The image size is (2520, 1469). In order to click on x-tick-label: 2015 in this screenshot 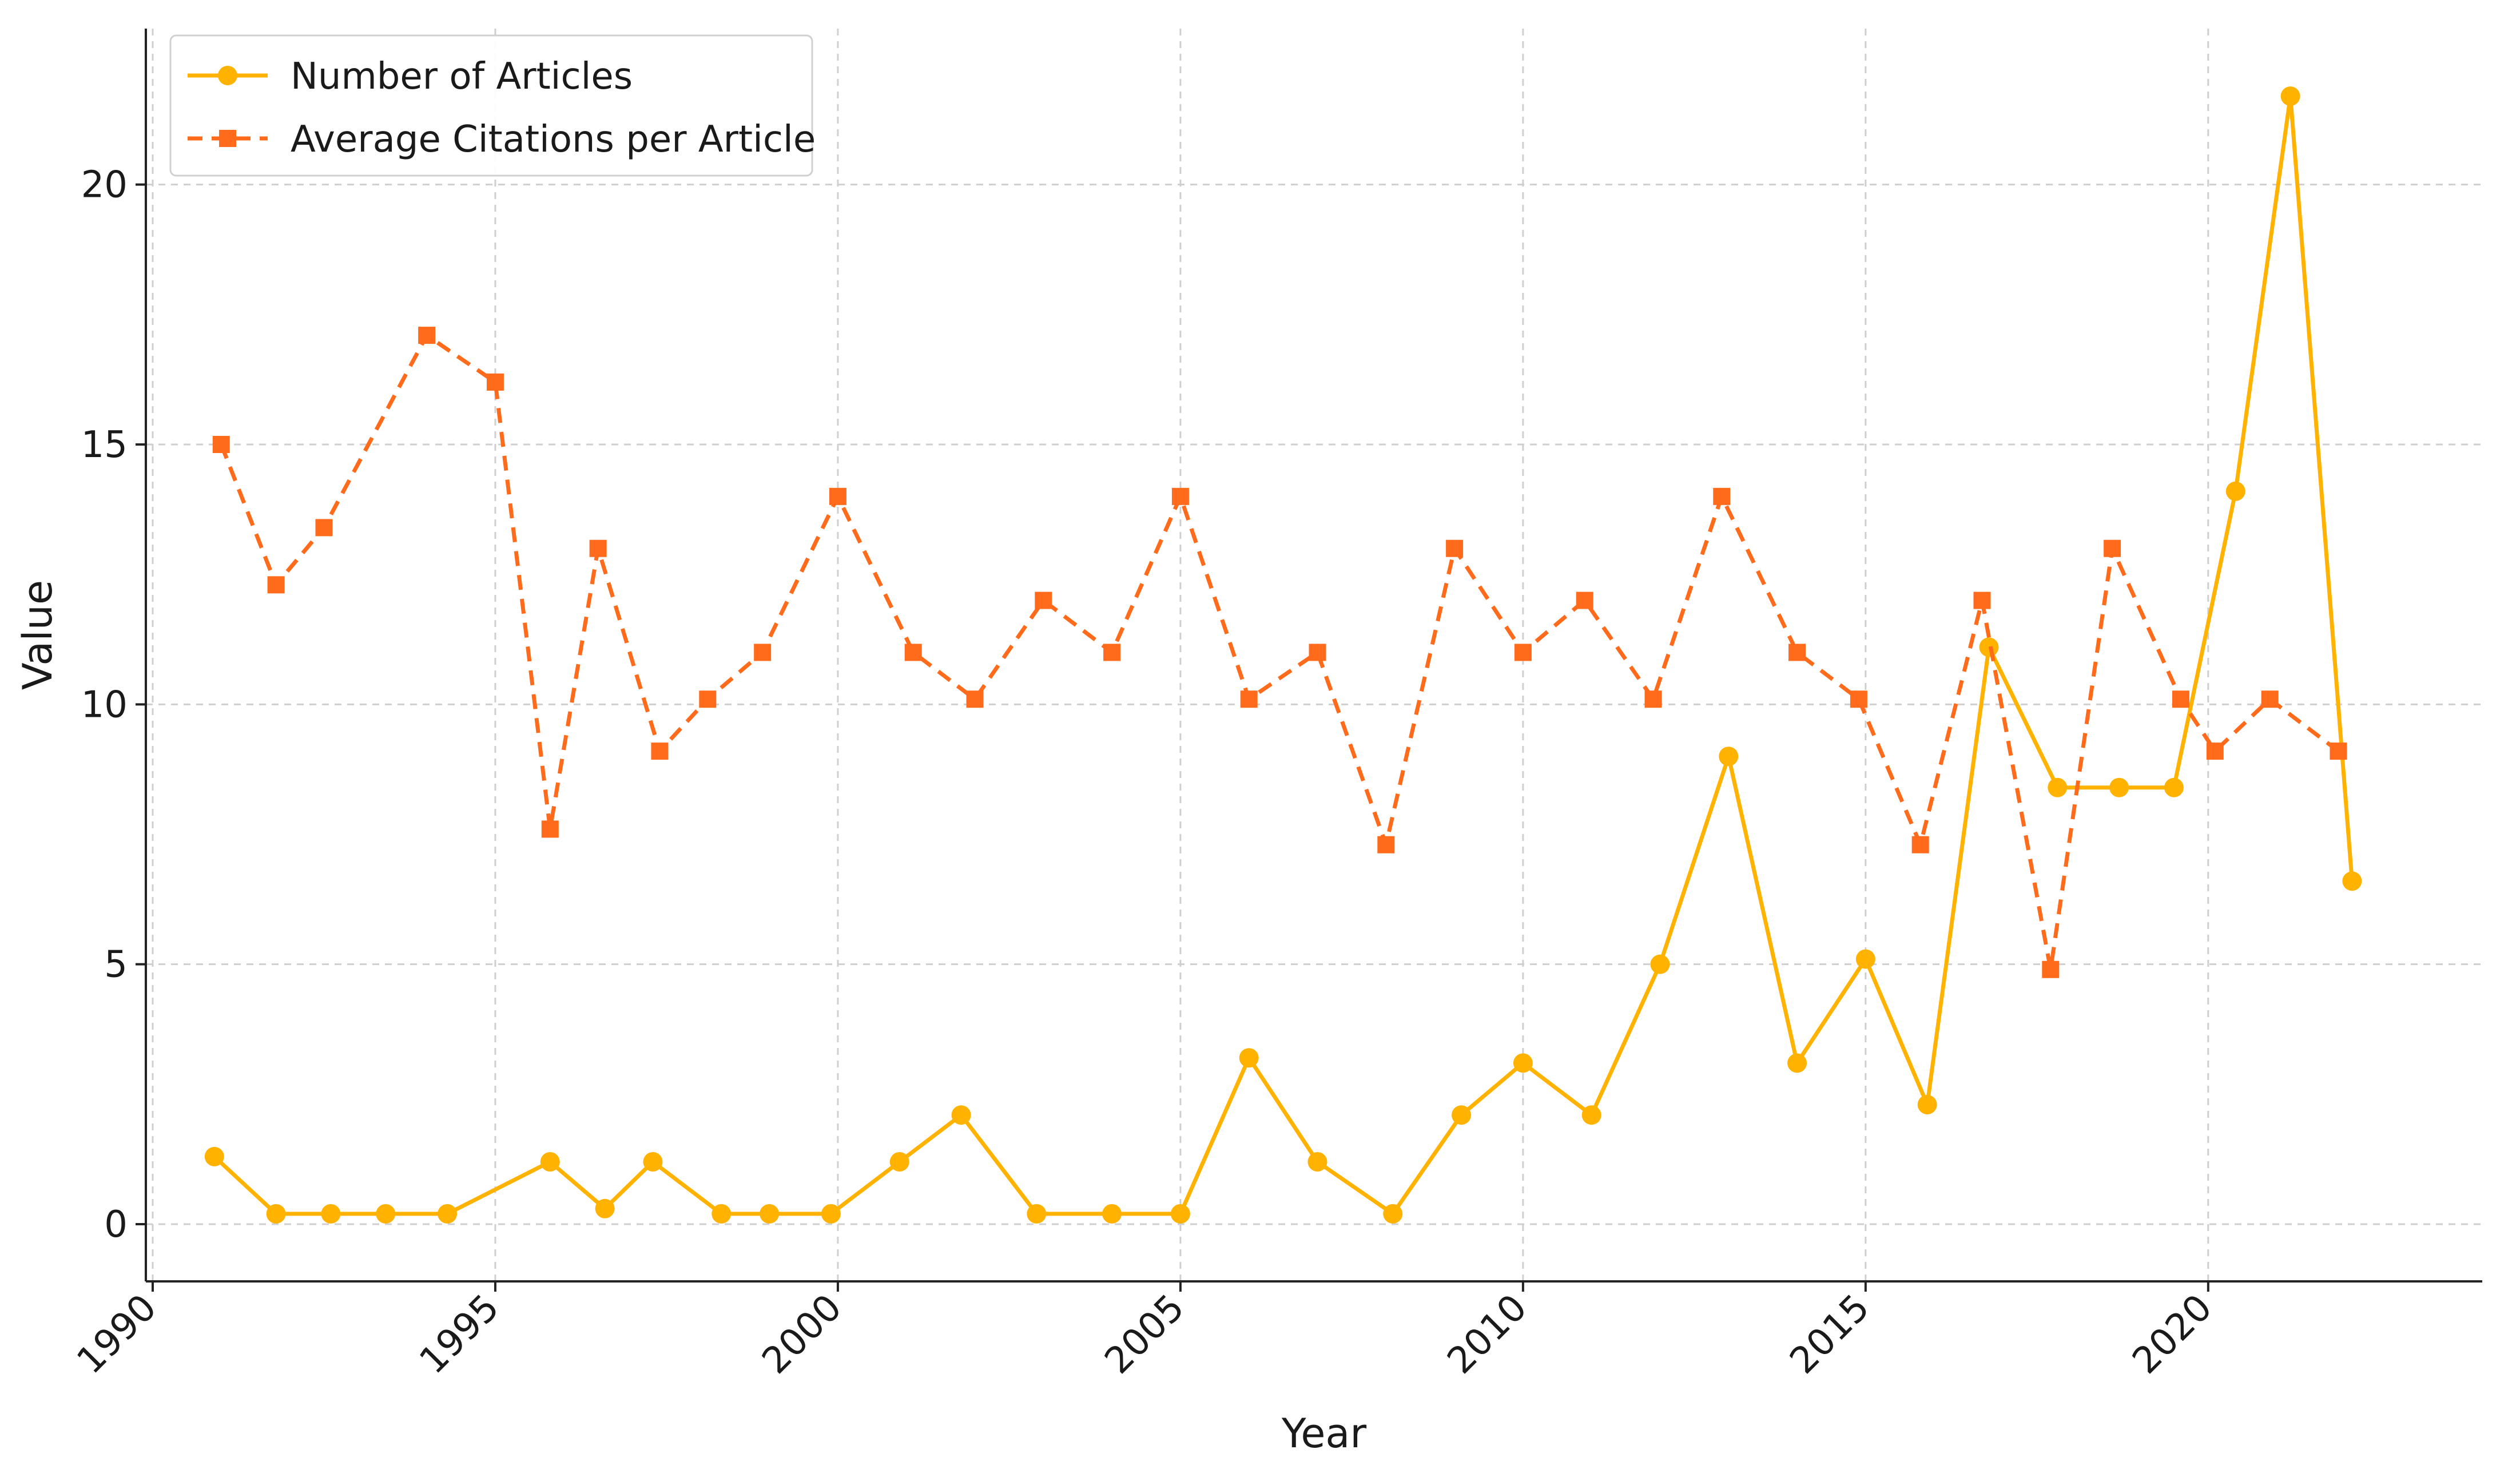, I will do `click(1830, 1334)`.